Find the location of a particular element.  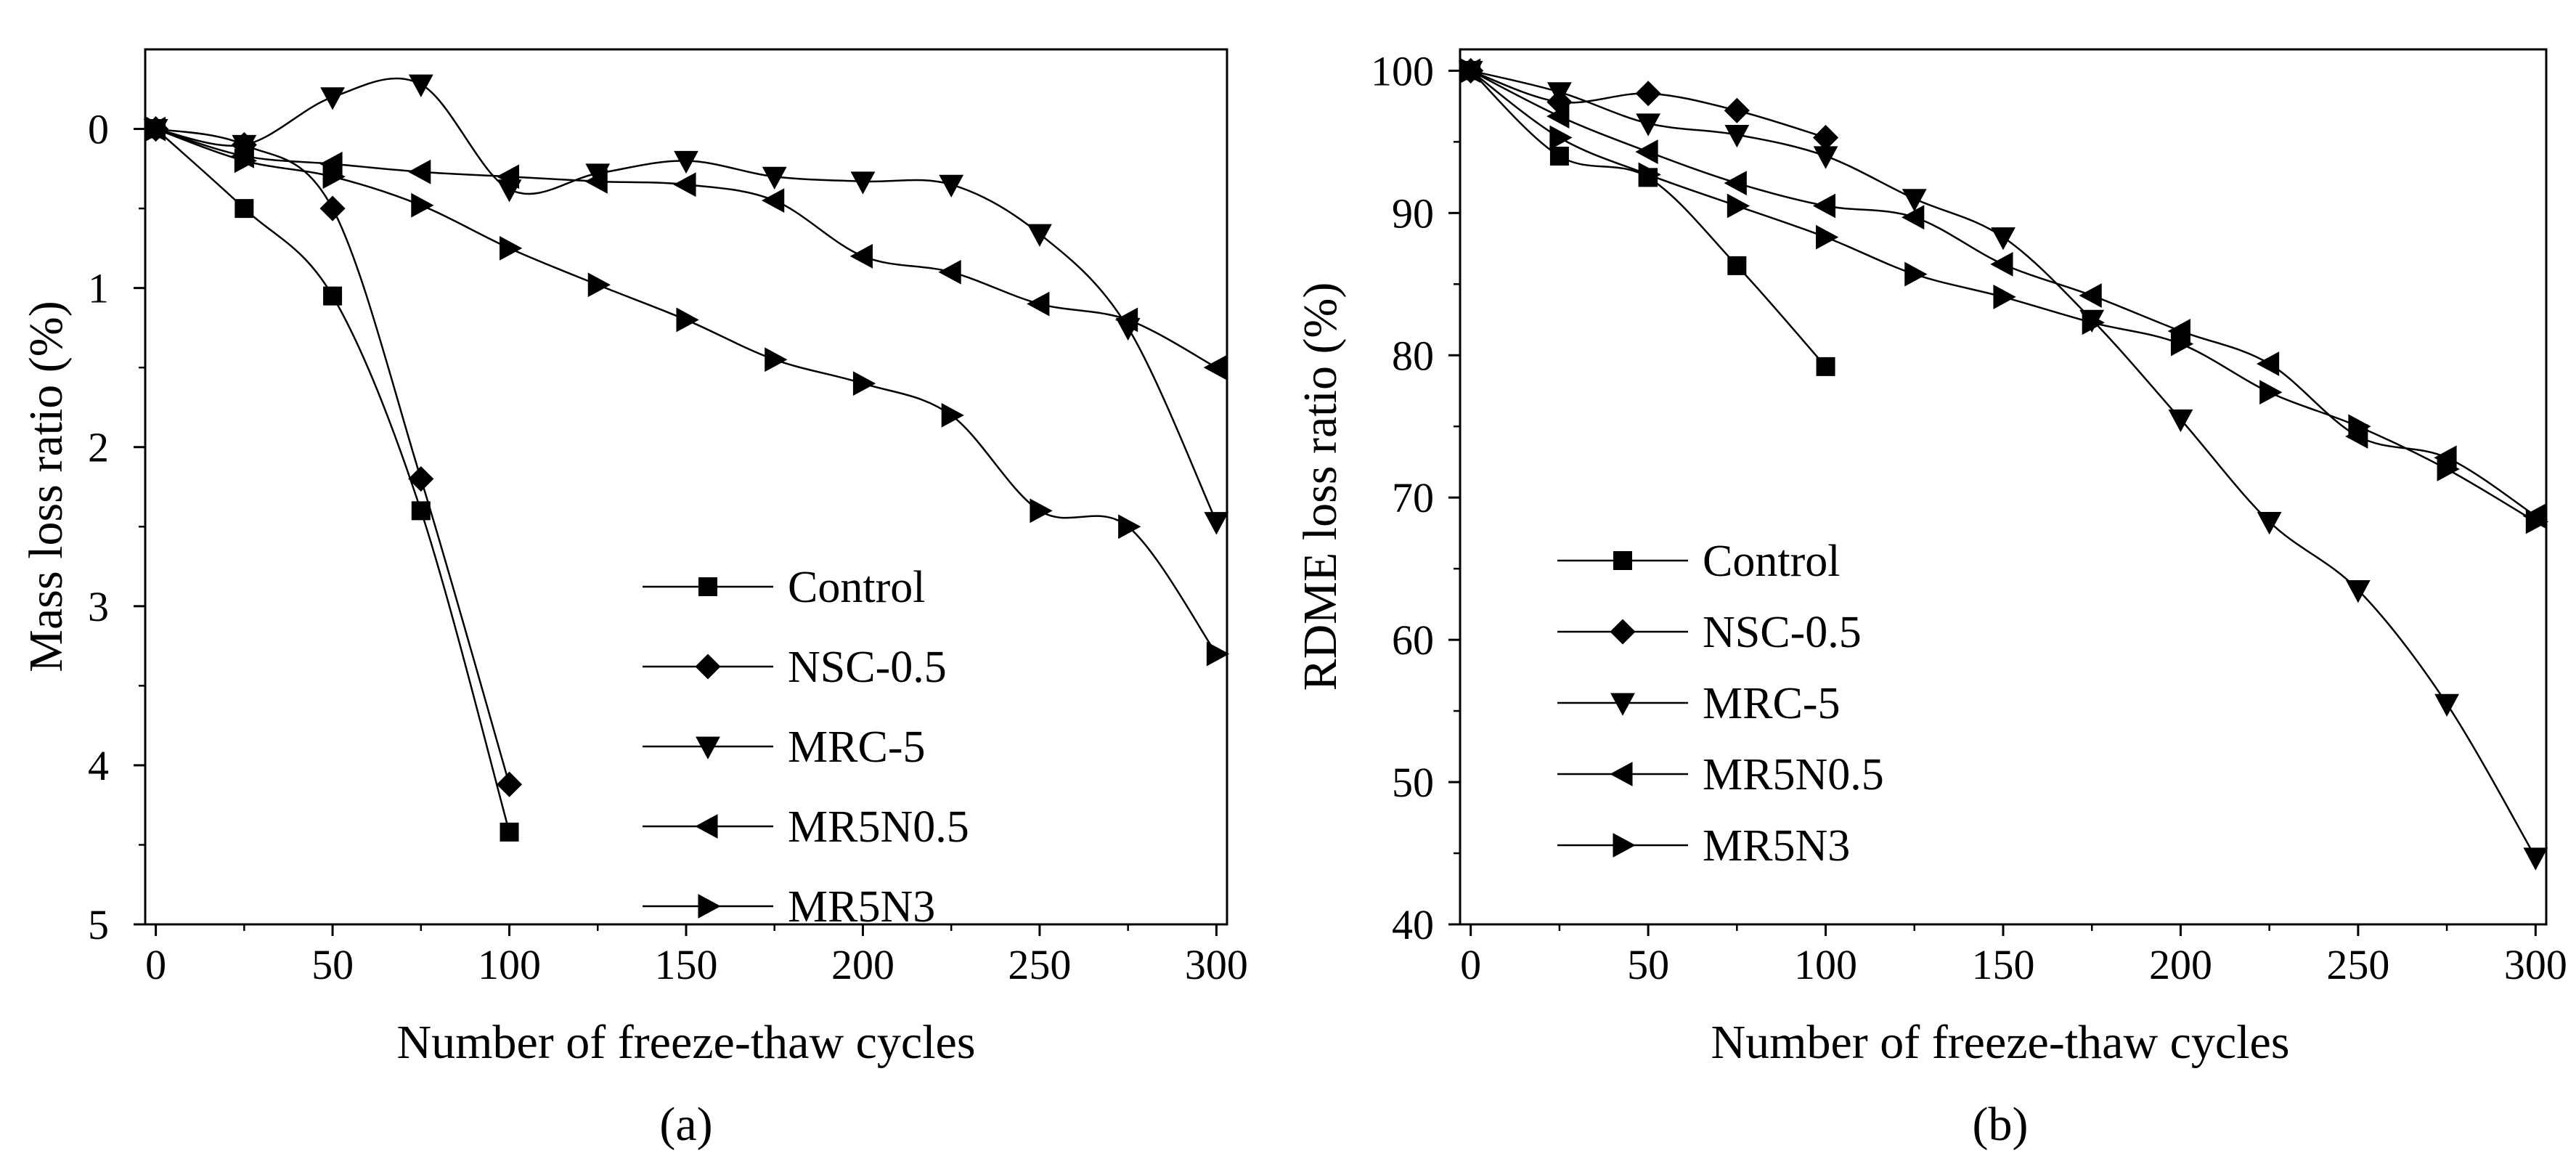

series-control is located at coordinates (332, 480).